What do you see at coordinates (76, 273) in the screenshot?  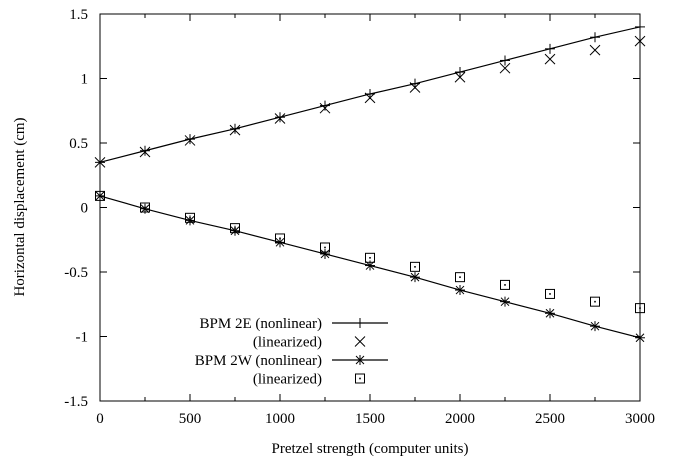 I see `y-tick-label: -0.5` at bounding box center [76, 273].